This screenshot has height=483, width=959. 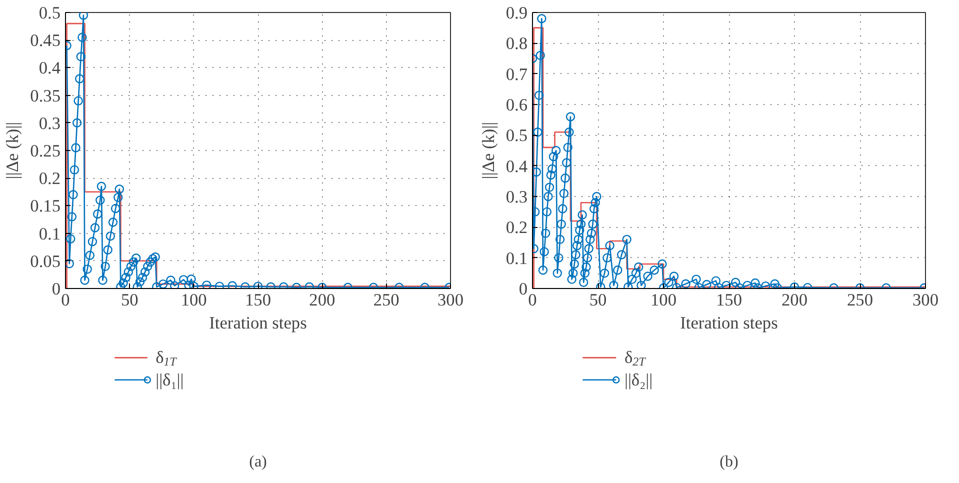 What do you see at coordinates (45, 206) in the screenshot?
I see `y-tick-label: 0.15` at bounding box center [45, 206].